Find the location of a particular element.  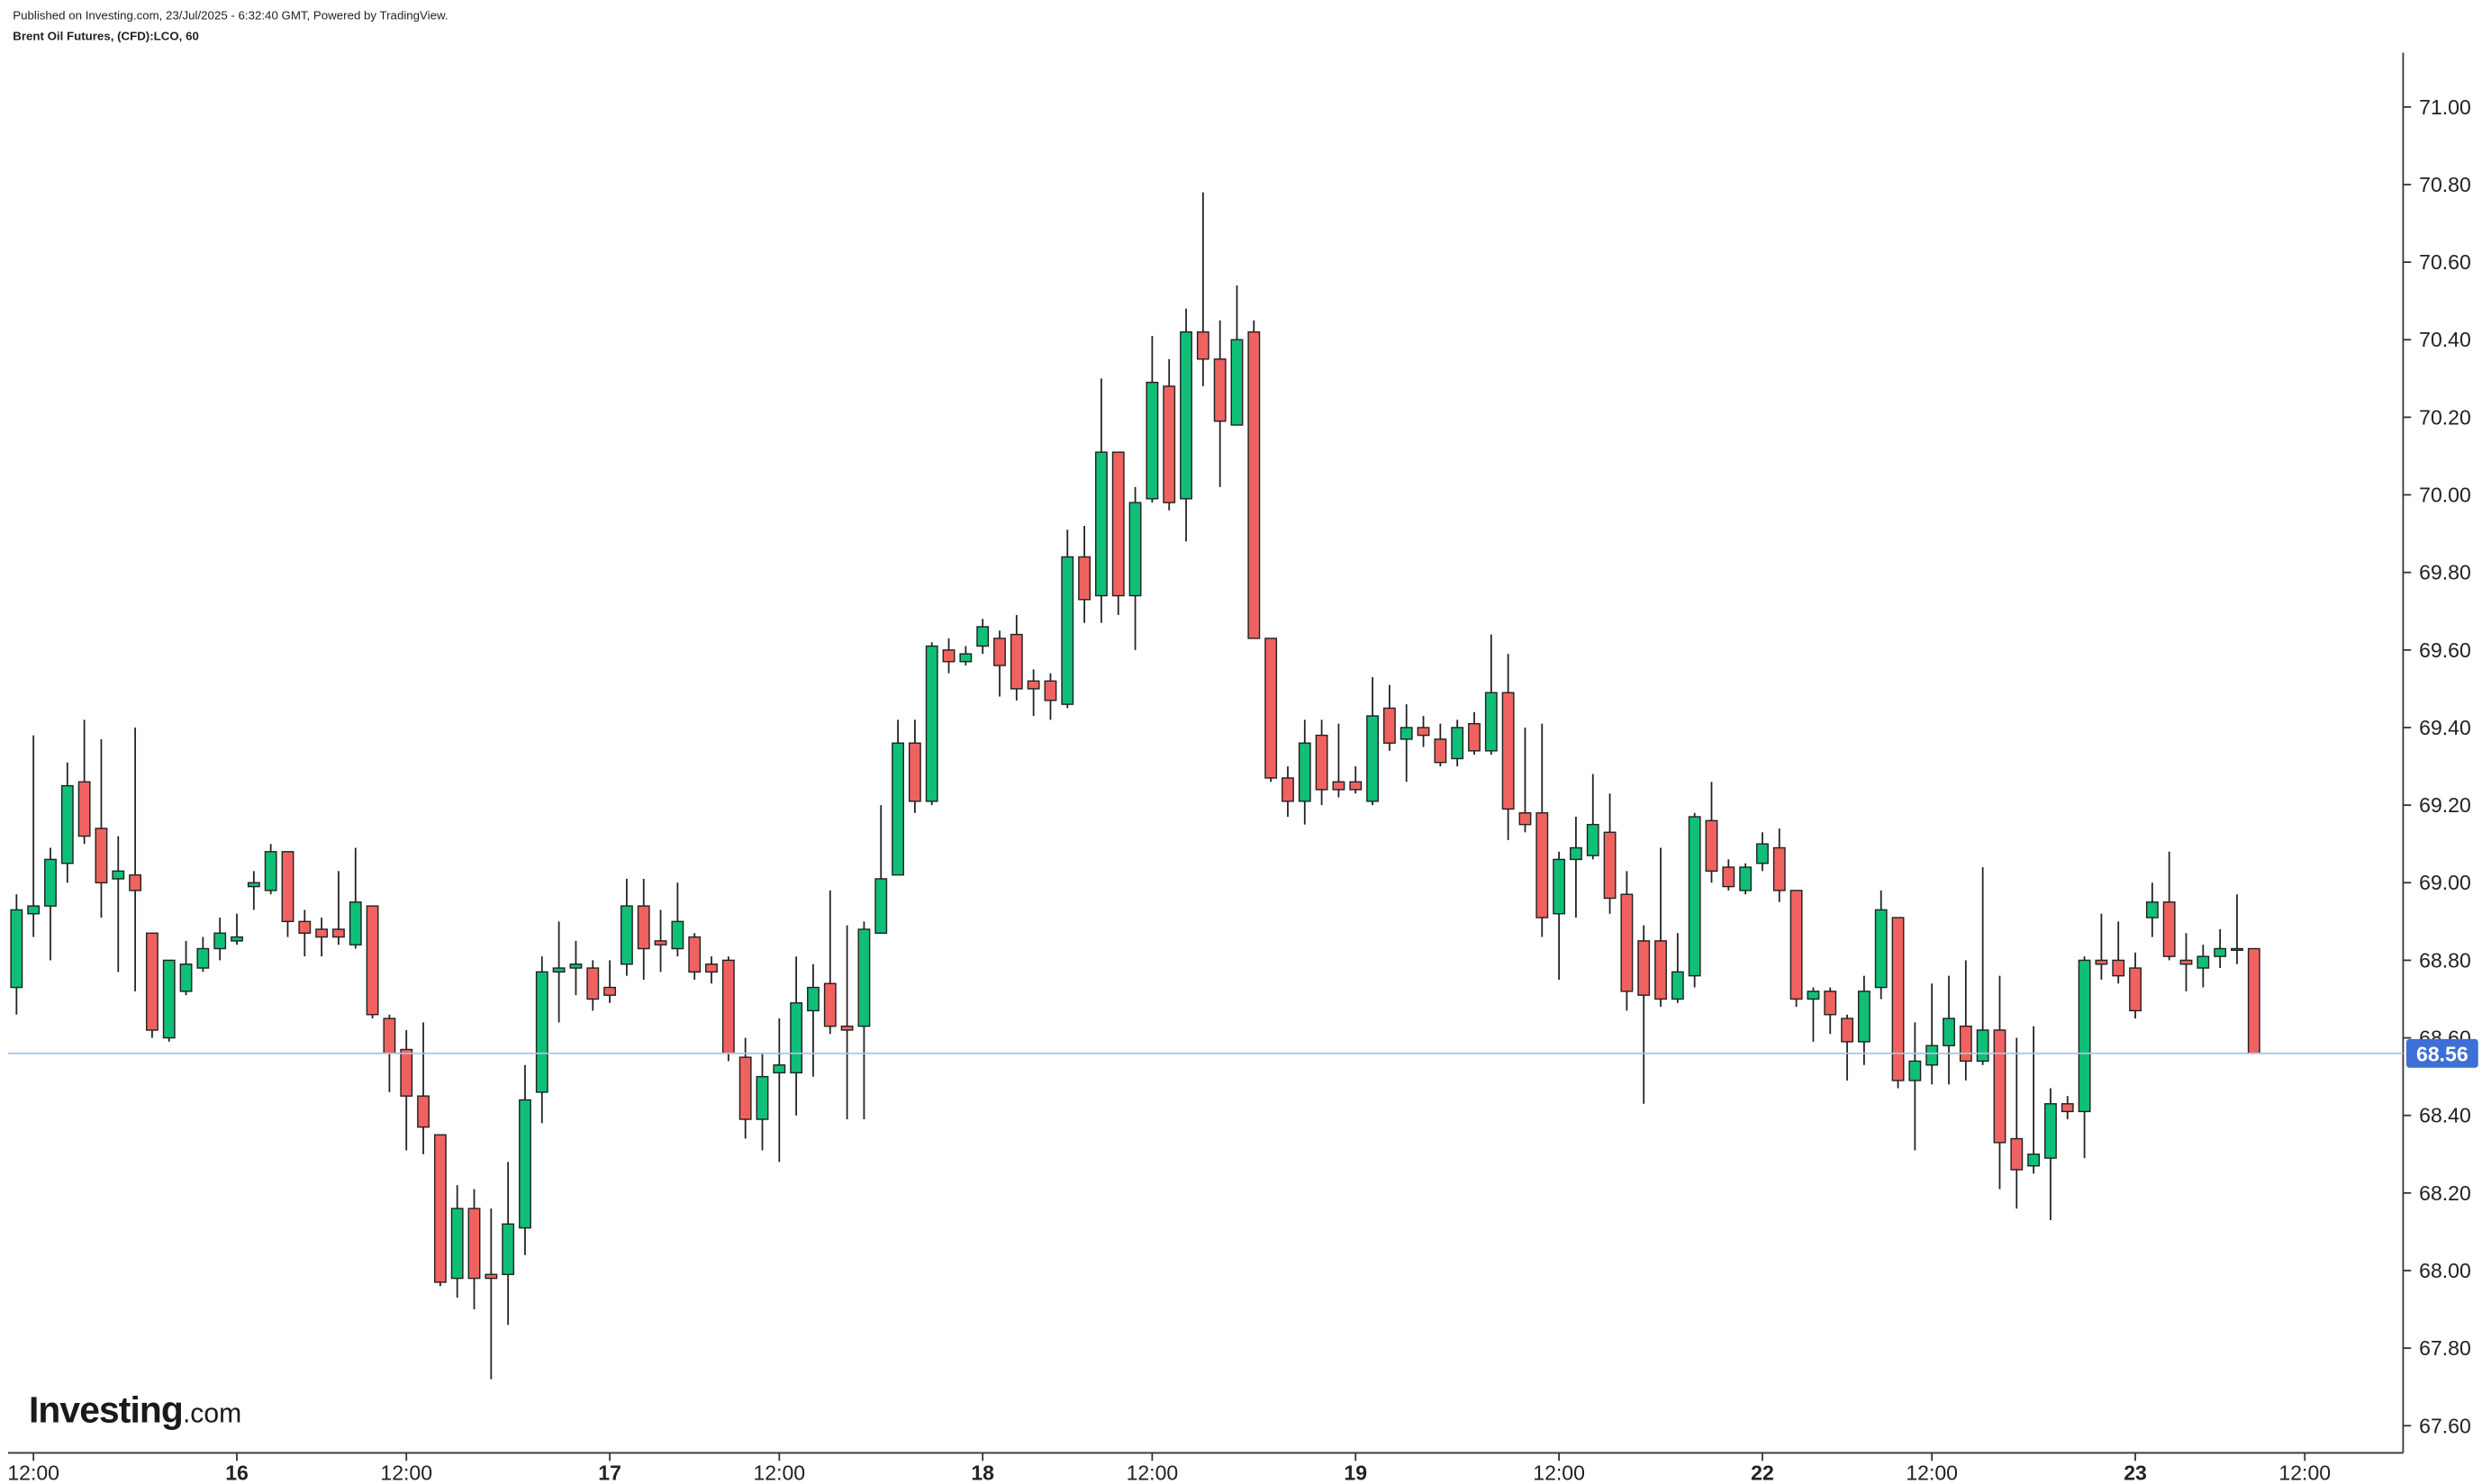

x-tick-label: 19 is located at coordinates (1355, 1472).